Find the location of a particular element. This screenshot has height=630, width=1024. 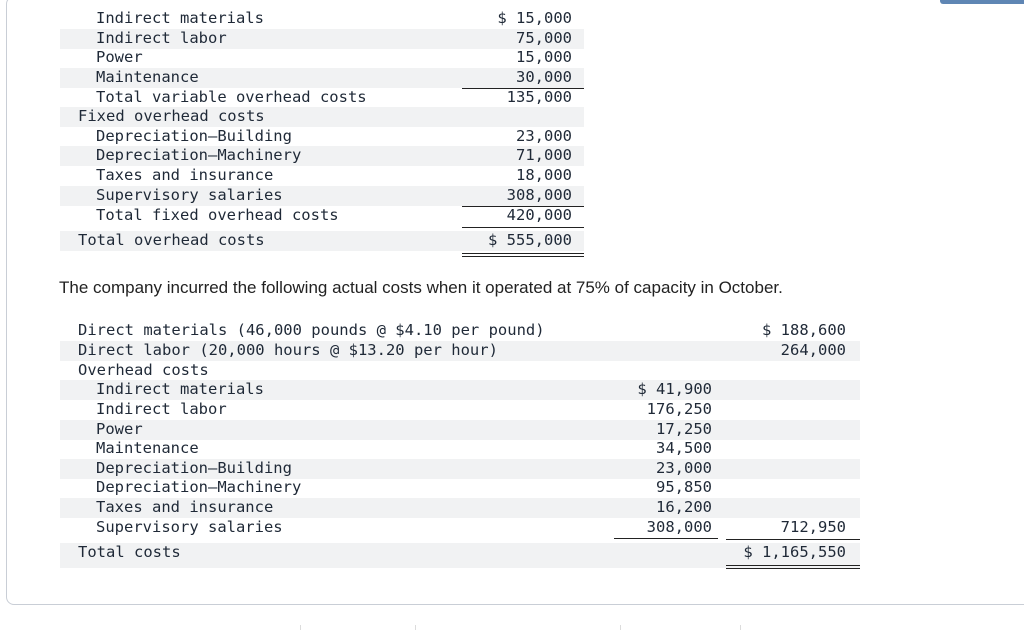

table-row-value: 176,250 is located at coordinates (679, 409).